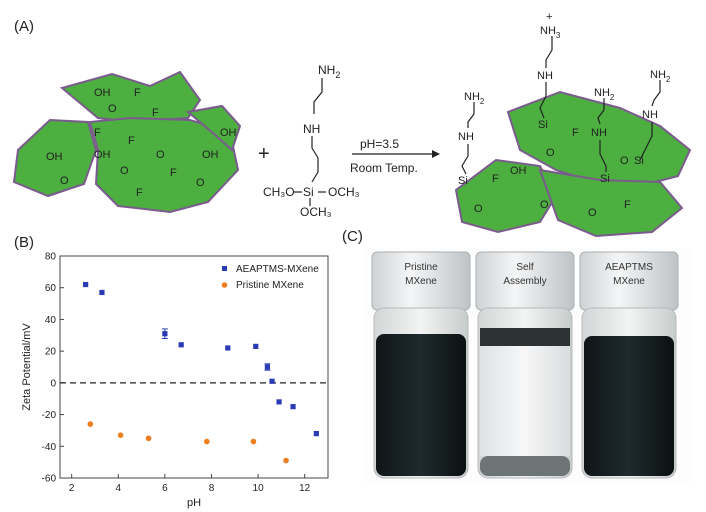 This screenshot has height=512, width=706. Describe the element at coordinates (194, 503) in the screenshot. I see `x-axis-label: pH` at that location.